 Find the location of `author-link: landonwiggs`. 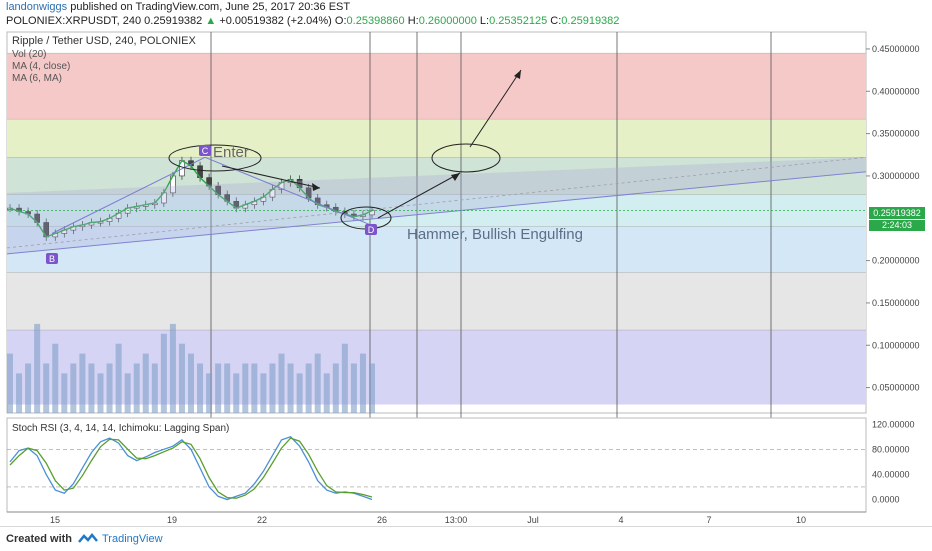

author-link: landonwiggs is located at coordinates (37, 7).